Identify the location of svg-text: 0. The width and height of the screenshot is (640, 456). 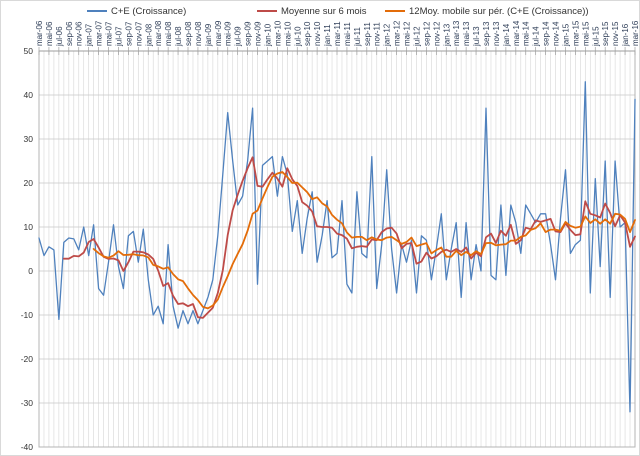
(30, 271).